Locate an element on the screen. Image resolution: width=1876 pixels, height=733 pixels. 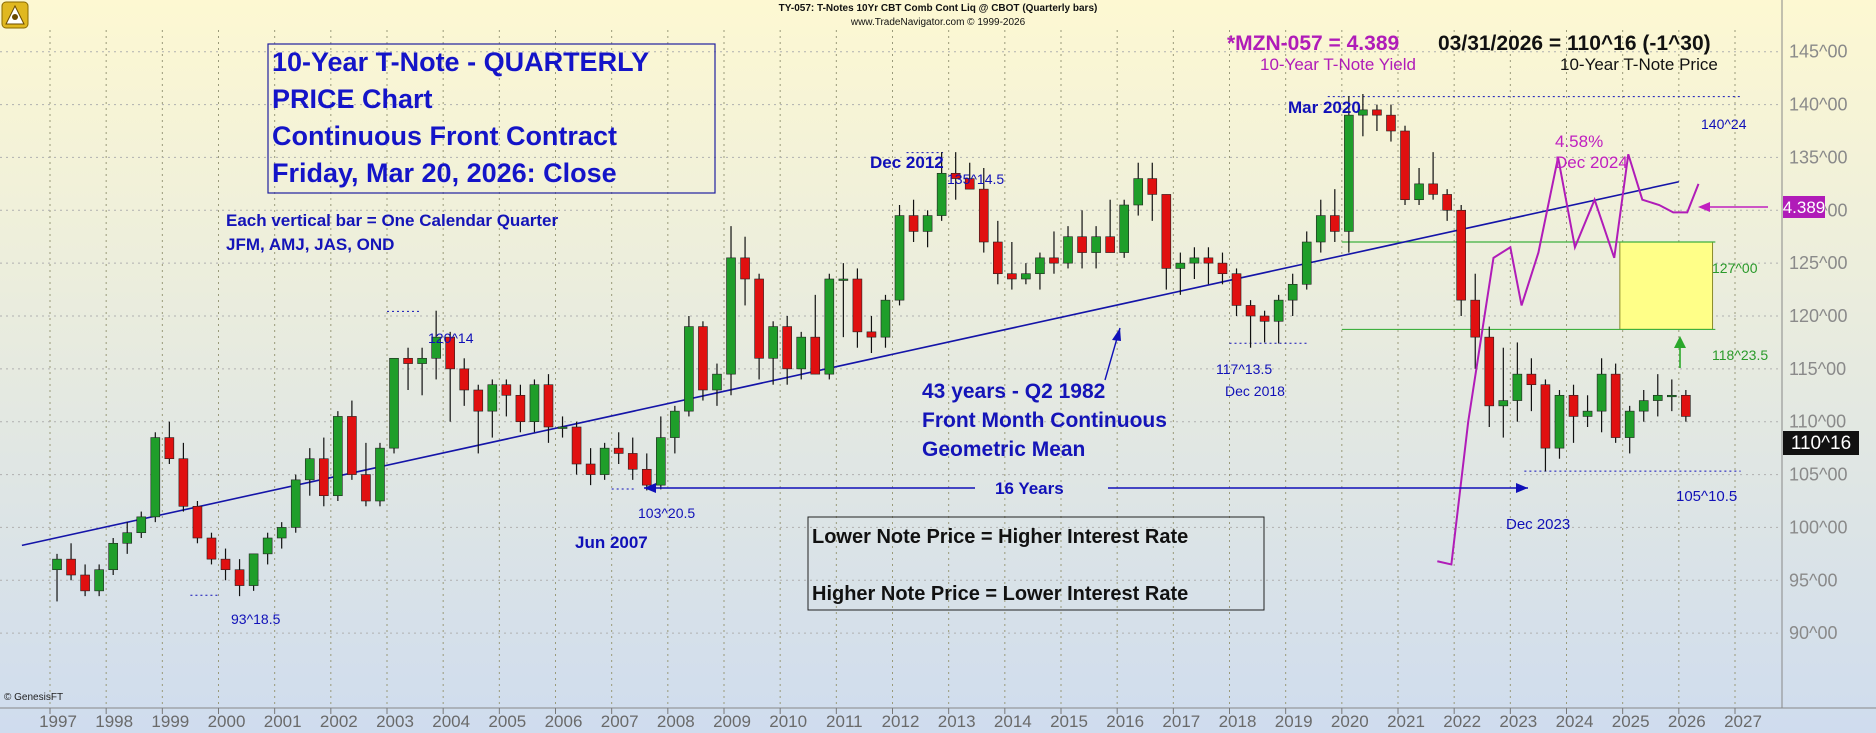
x-tick-label: 2001 is located at coordinates (283, 721).